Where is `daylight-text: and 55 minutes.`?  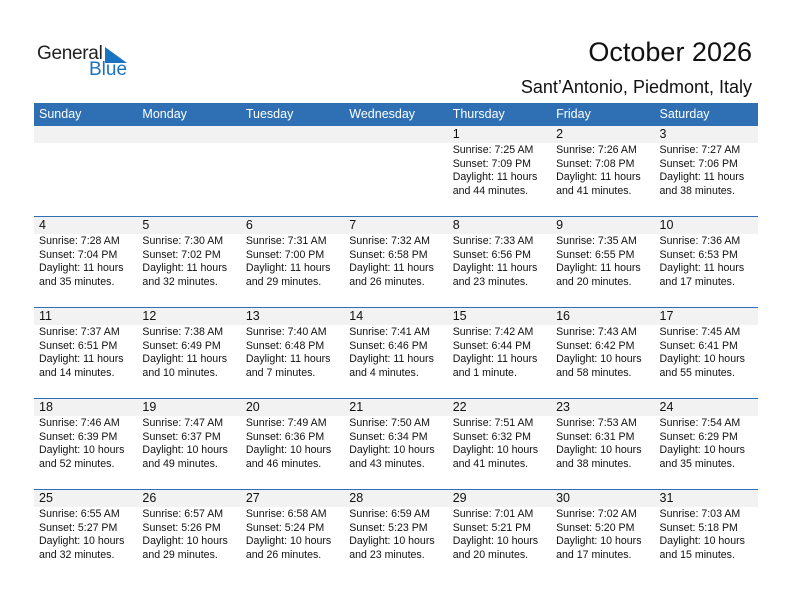 daylight-text: and 55 minutes. is located at coordinates (697, 372).